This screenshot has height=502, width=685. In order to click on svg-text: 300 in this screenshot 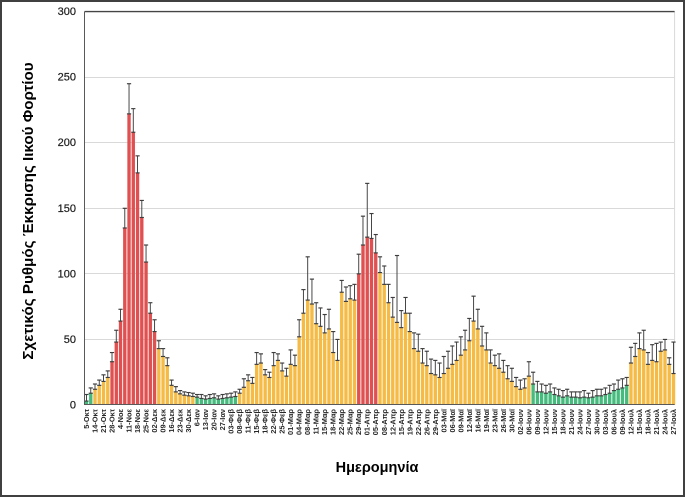, I will do `click(67, 12)`.